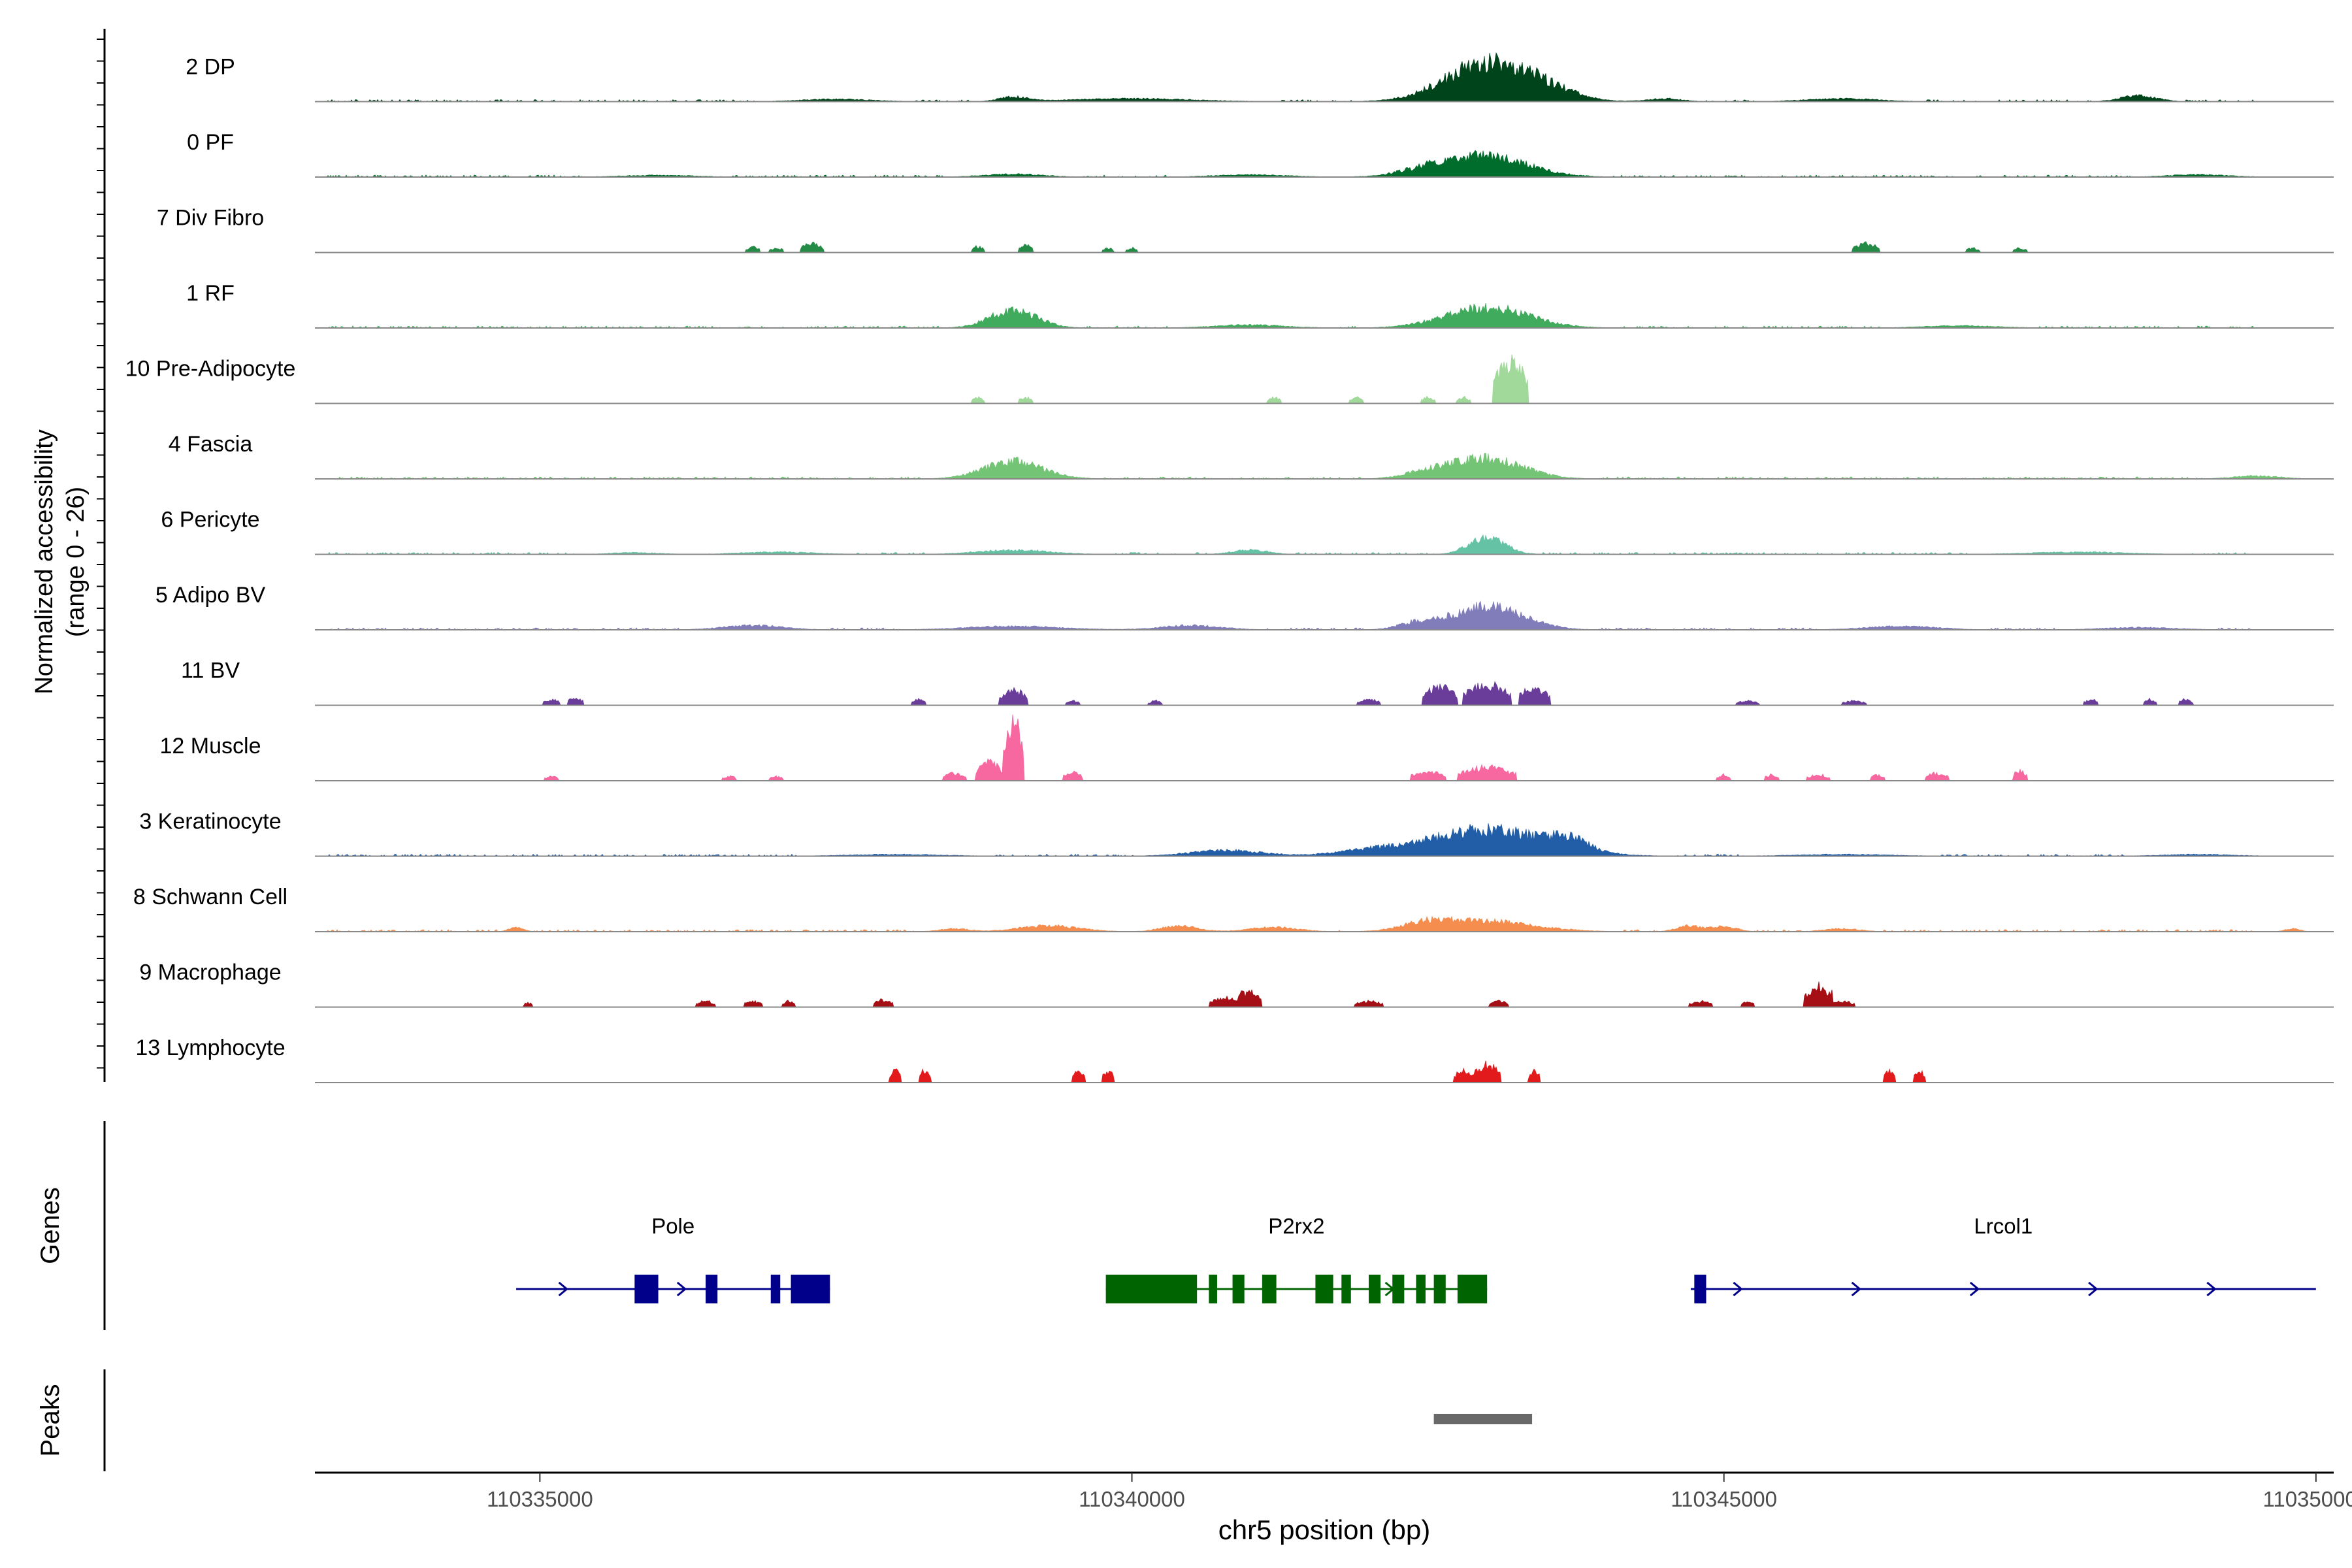 The height and width of the screenshot is (1568, 2352). What do you see at coordinates (2003, 1226) in the screenshot?
I see `gene-label: Lrcol1` at bounding box center [2003, 1226].